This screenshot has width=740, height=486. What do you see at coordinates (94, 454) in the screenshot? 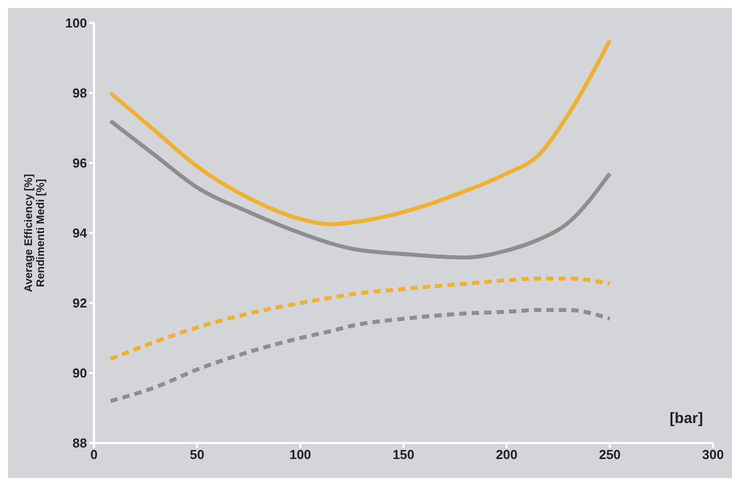
I see `x-tick-label: 0` at bounding box center [94, 454].